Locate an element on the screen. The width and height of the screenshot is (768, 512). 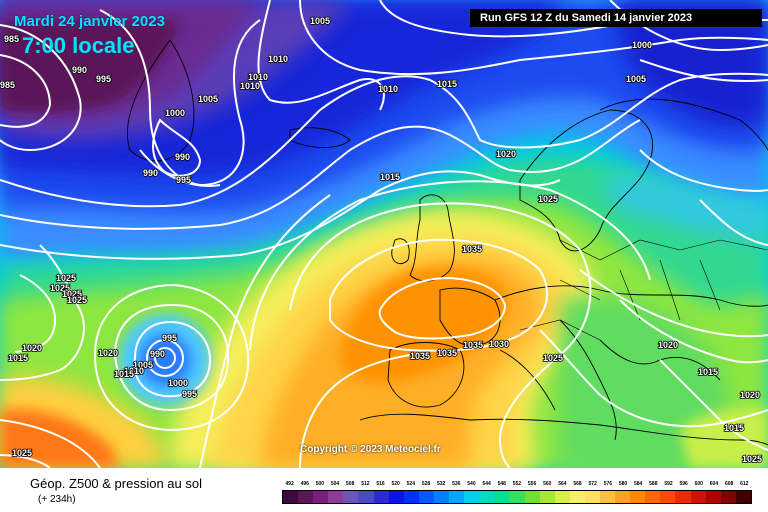
scale-tick-label: 500 is located at coordinates (320, 484).